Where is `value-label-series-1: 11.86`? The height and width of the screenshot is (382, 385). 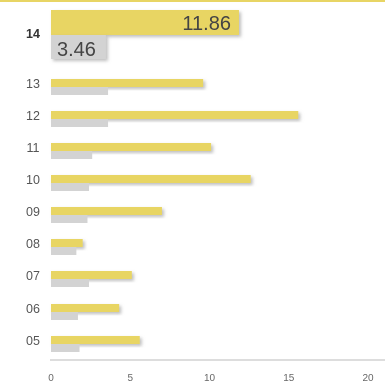 value-label-series-1: 11.86 is located at coordinates (206, 24).